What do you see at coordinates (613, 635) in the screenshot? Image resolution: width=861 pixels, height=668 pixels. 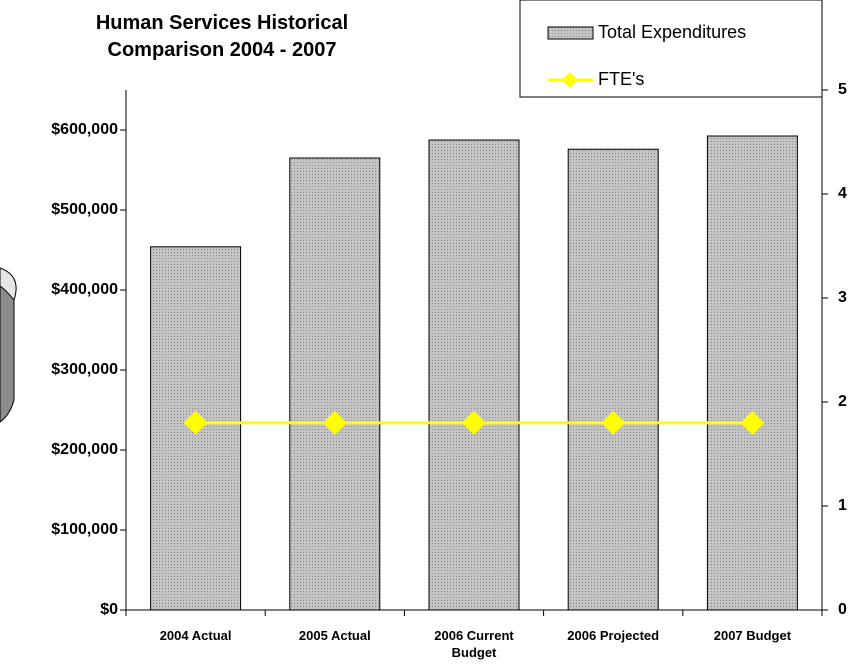 I see `x-tick-label: 2006 Projected` at bounding box center [613, 635].